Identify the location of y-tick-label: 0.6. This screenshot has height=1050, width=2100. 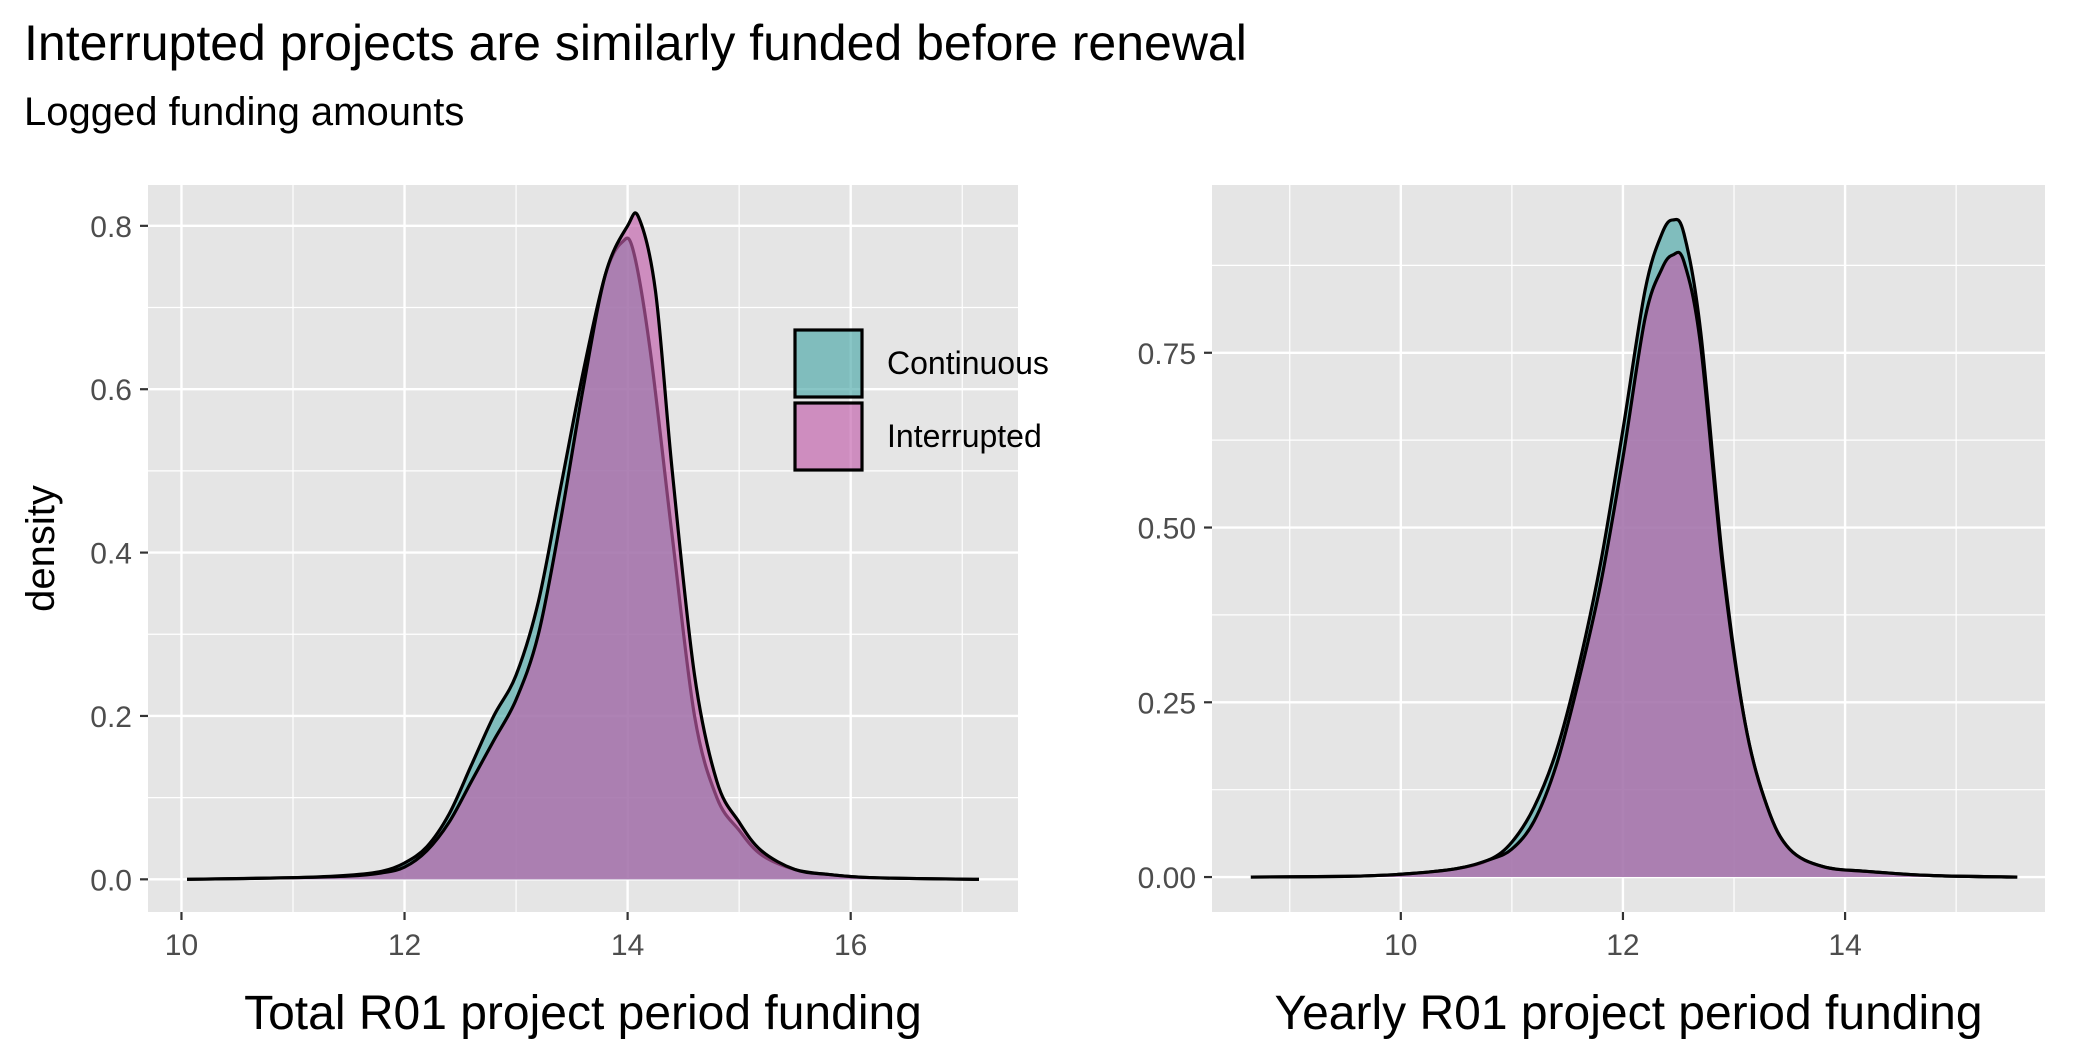
(111, 390).